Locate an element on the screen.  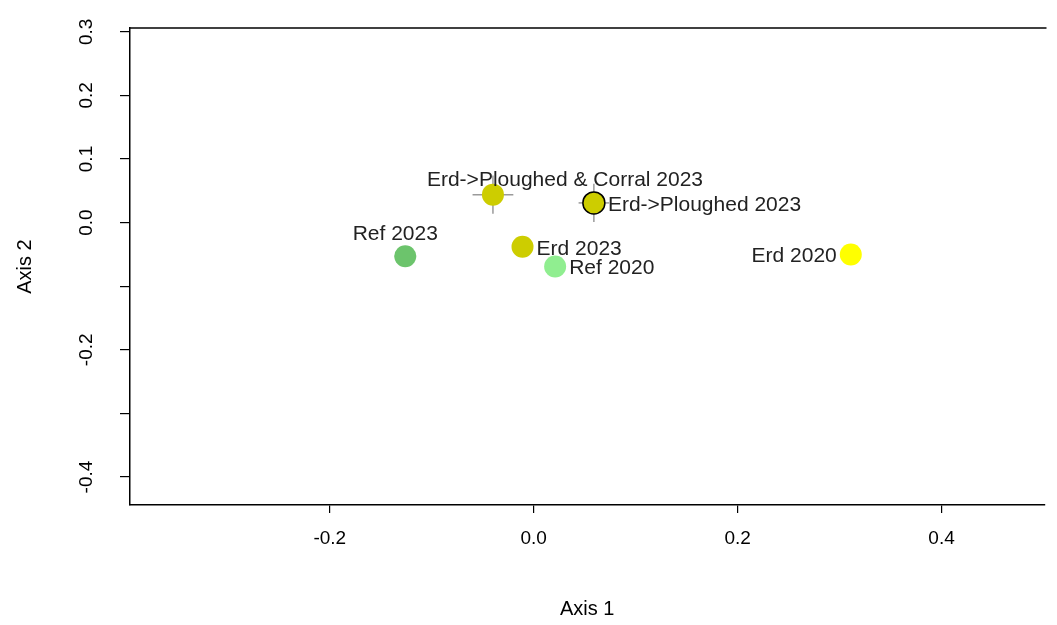
series-label: Ref 2023 is located at coordinates (395, 233).